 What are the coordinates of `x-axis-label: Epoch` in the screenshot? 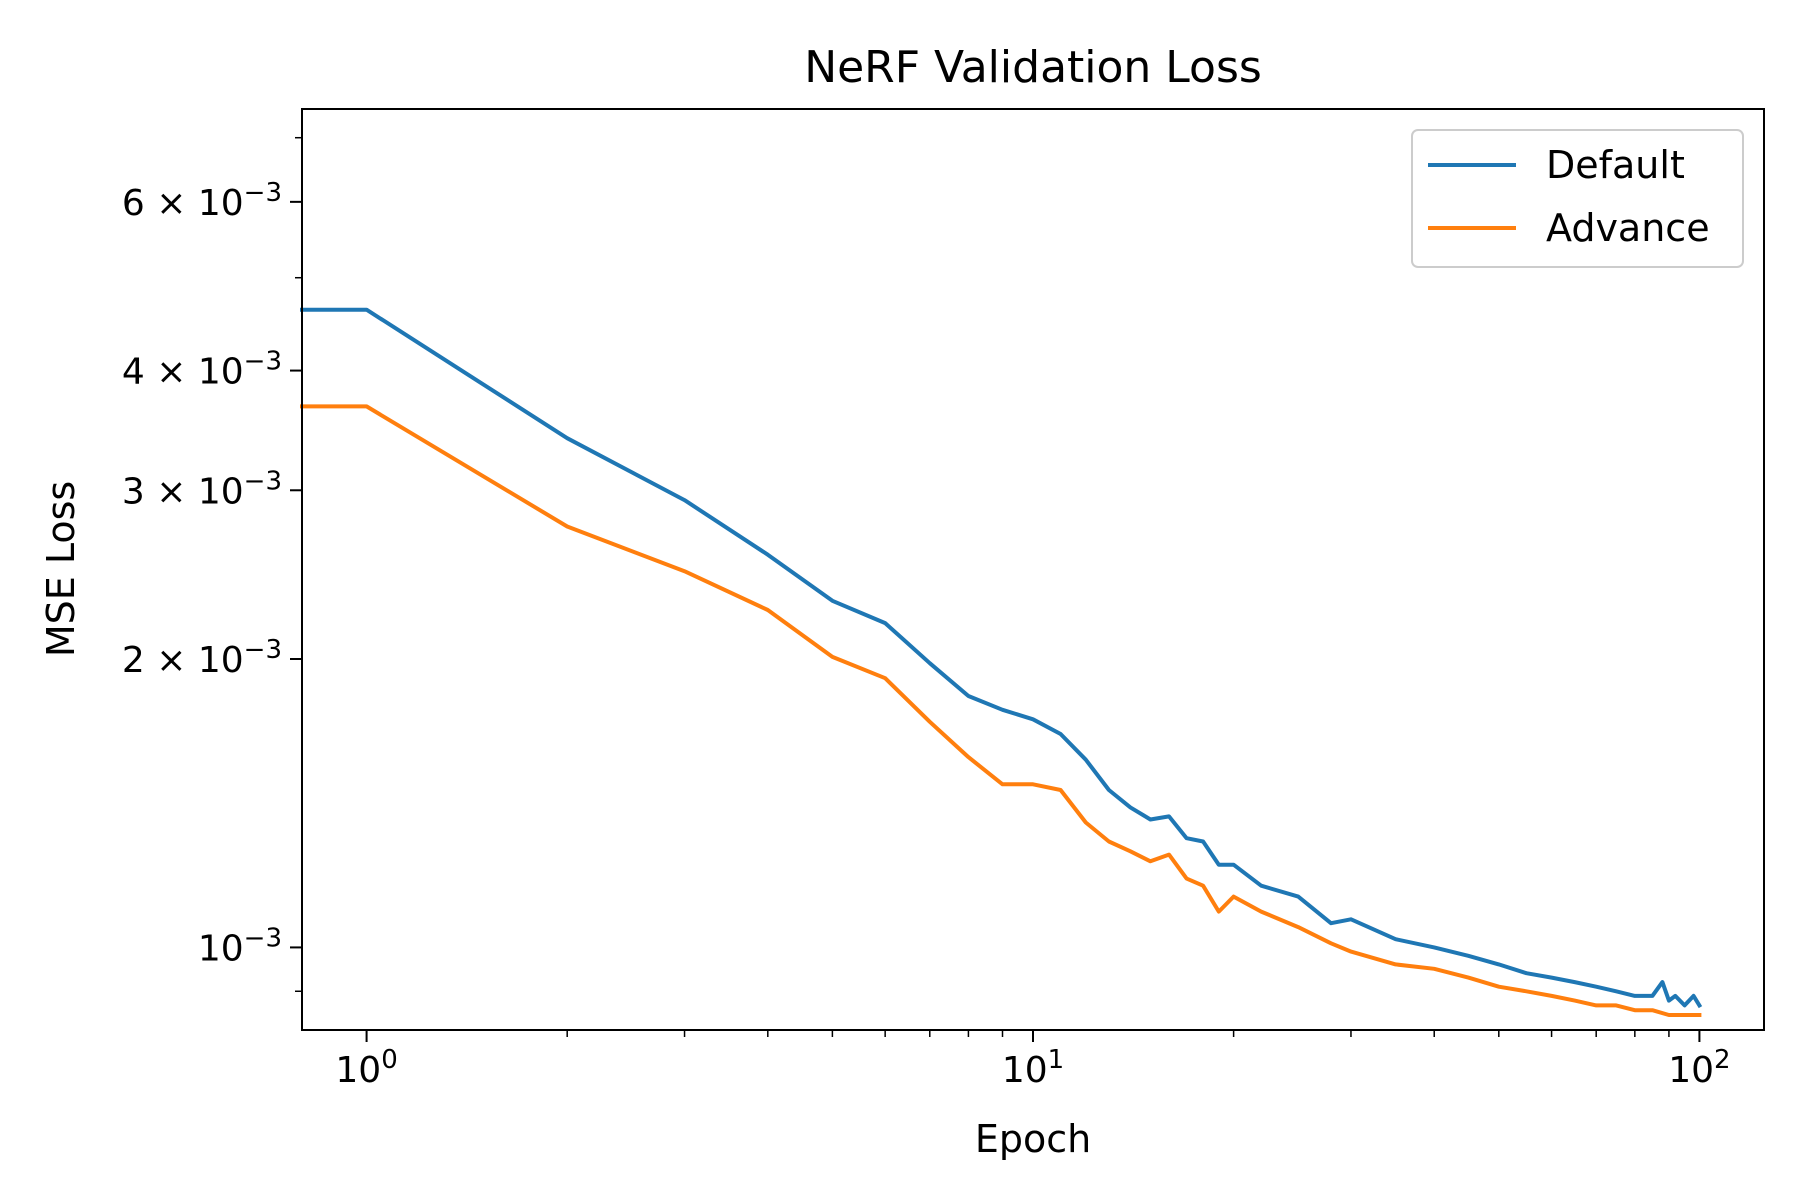 It's located at (1033, 1139).